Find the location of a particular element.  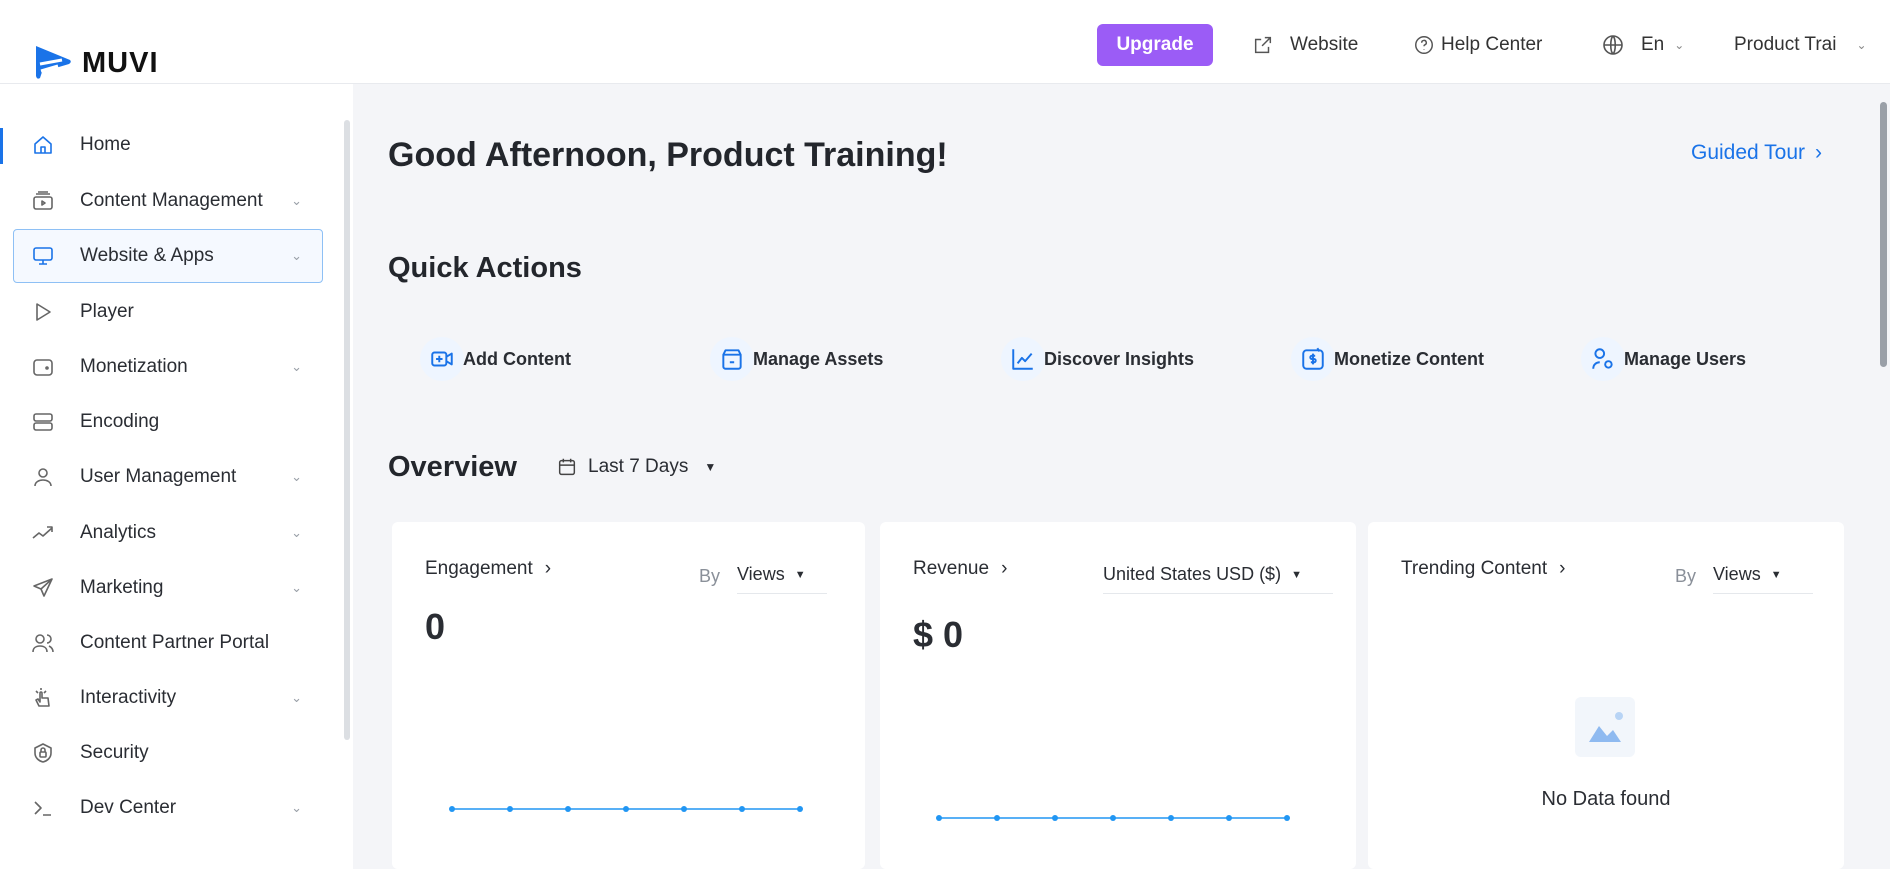

quick-action-manage-users: Manage Users is located at coordinates (1701, 359).